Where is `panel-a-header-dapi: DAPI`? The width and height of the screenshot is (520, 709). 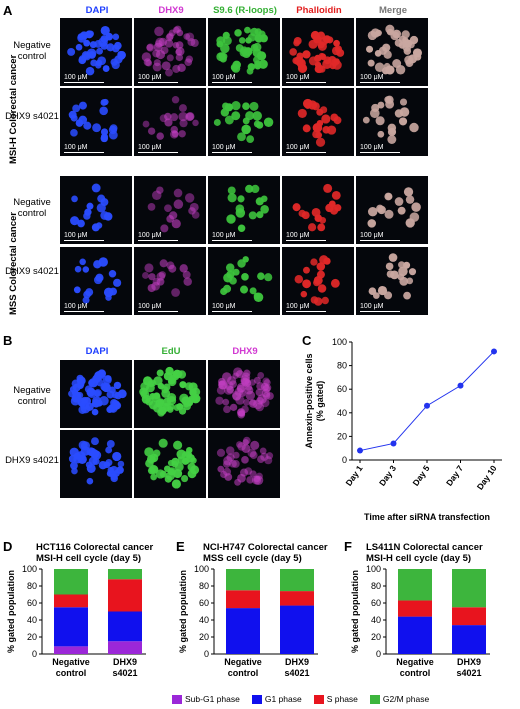
panel-a-header-dapi: DAPI is located at coordinates (97, 10).